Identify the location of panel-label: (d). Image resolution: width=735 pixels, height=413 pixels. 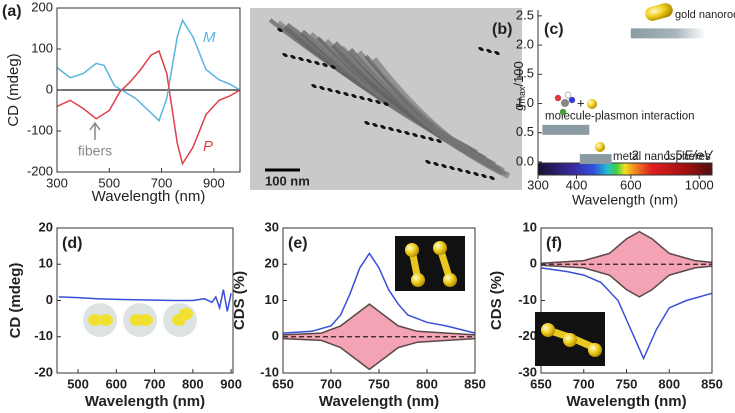
(72, 243).